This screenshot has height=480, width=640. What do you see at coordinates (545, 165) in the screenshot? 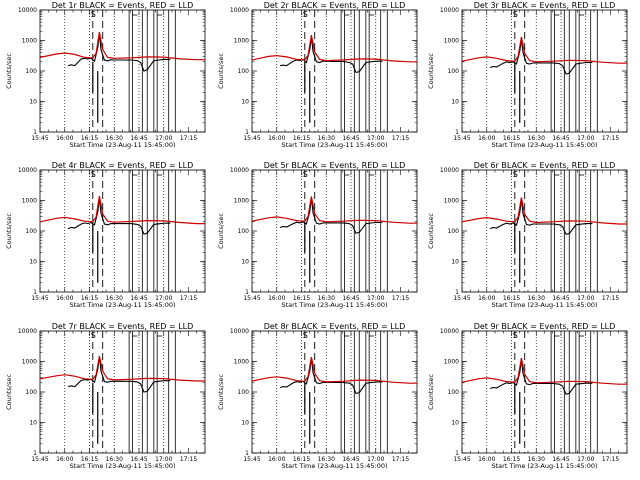
I see `chart-title: Det 6r BLACK = Events, RED = LLD` at bounding box center [545, 165].